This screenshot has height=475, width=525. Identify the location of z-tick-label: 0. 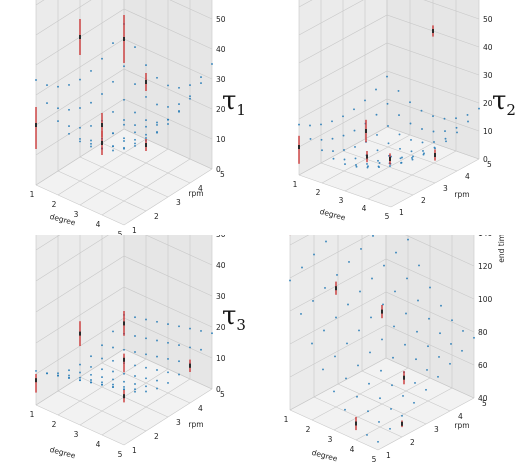
(218, 169).